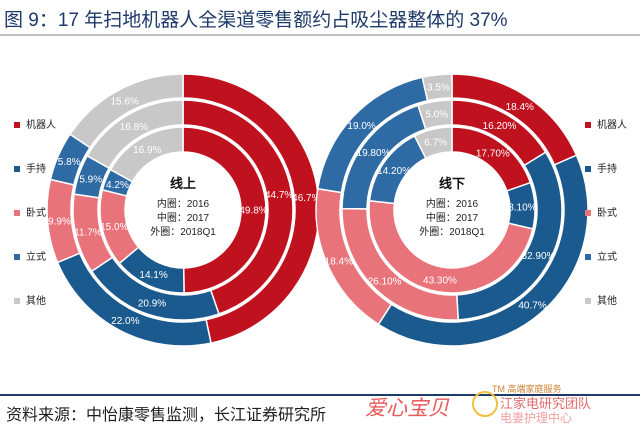 This screenshot has width=640, height=426. What do you see at coordinates (536, 418) in the screenshot?
I see `watermark-line3: 电妻护理中心` at bounding box center [536, 418].